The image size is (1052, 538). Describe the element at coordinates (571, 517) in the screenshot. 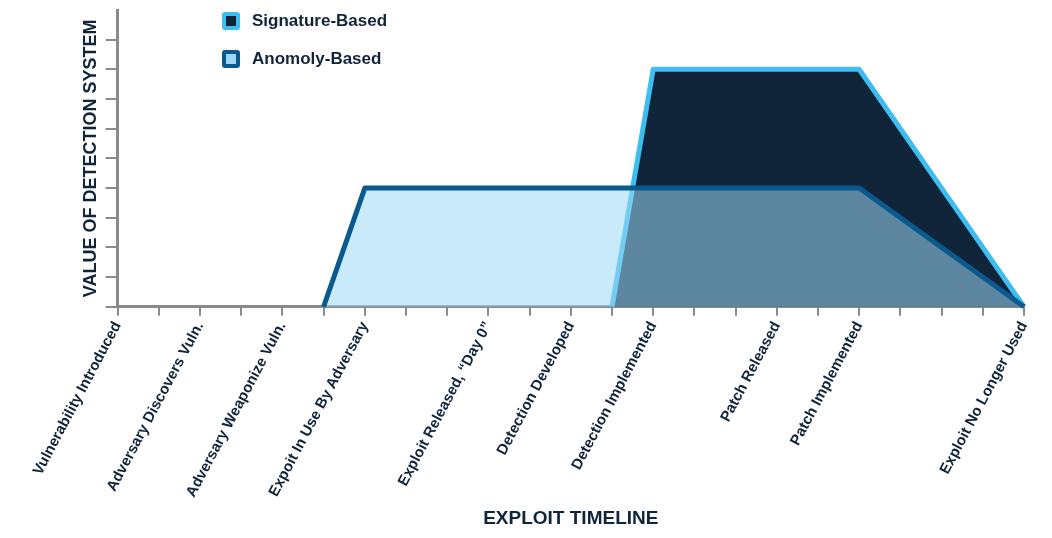

I see `x-axis-title: EXPLOIT TIMELINE` at that location.